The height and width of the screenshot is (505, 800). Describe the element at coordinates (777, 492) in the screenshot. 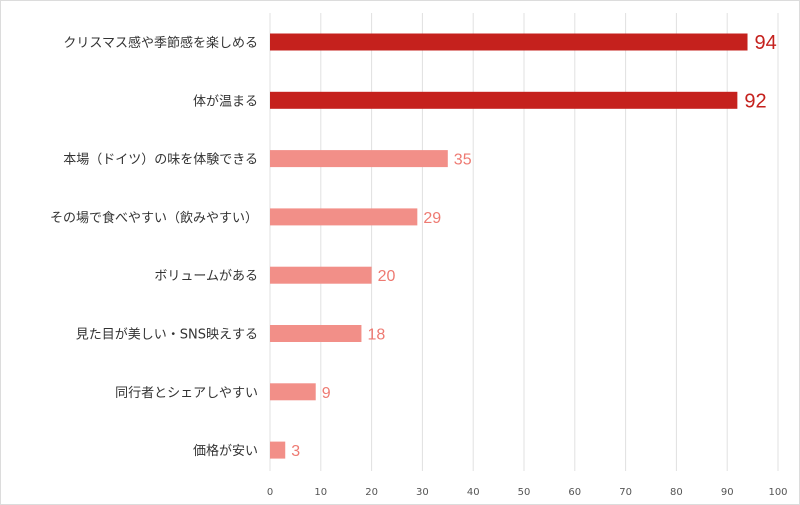

I see `x-tick-label: 100` at that location.